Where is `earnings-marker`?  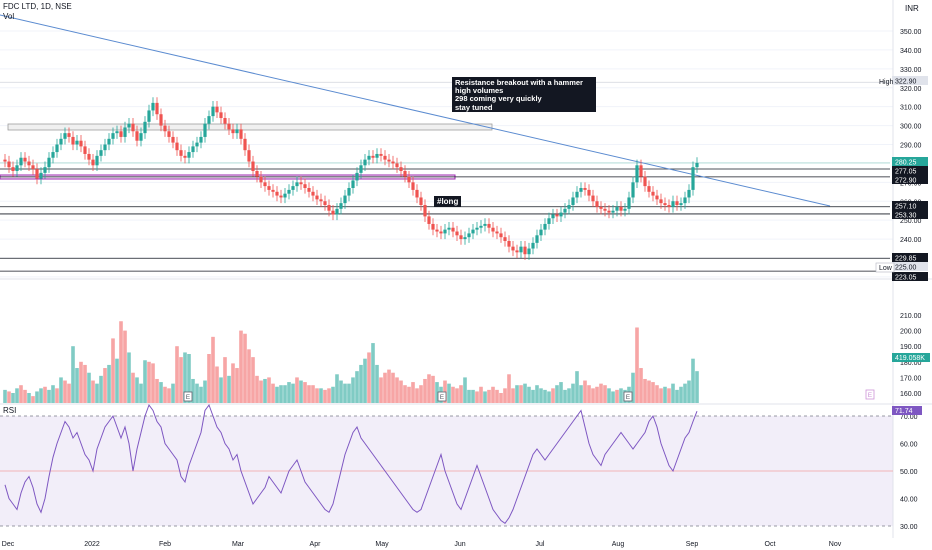
earnings-marker is located at coordinates (442, 396).